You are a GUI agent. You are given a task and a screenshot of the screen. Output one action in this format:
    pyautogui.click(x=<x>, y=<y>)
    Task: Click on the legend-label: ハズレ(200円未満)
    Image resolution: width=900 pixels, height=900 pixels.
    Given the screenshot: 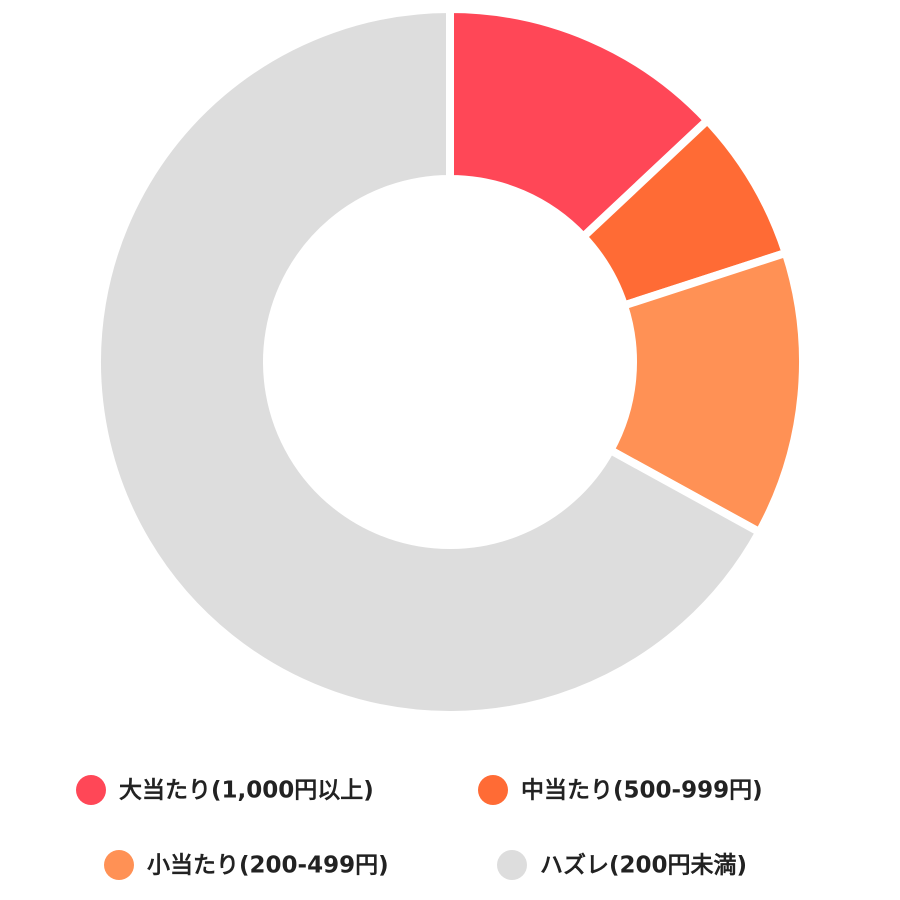 What is the action you would take?
    pyautogui.click(x=643, y=865)
    